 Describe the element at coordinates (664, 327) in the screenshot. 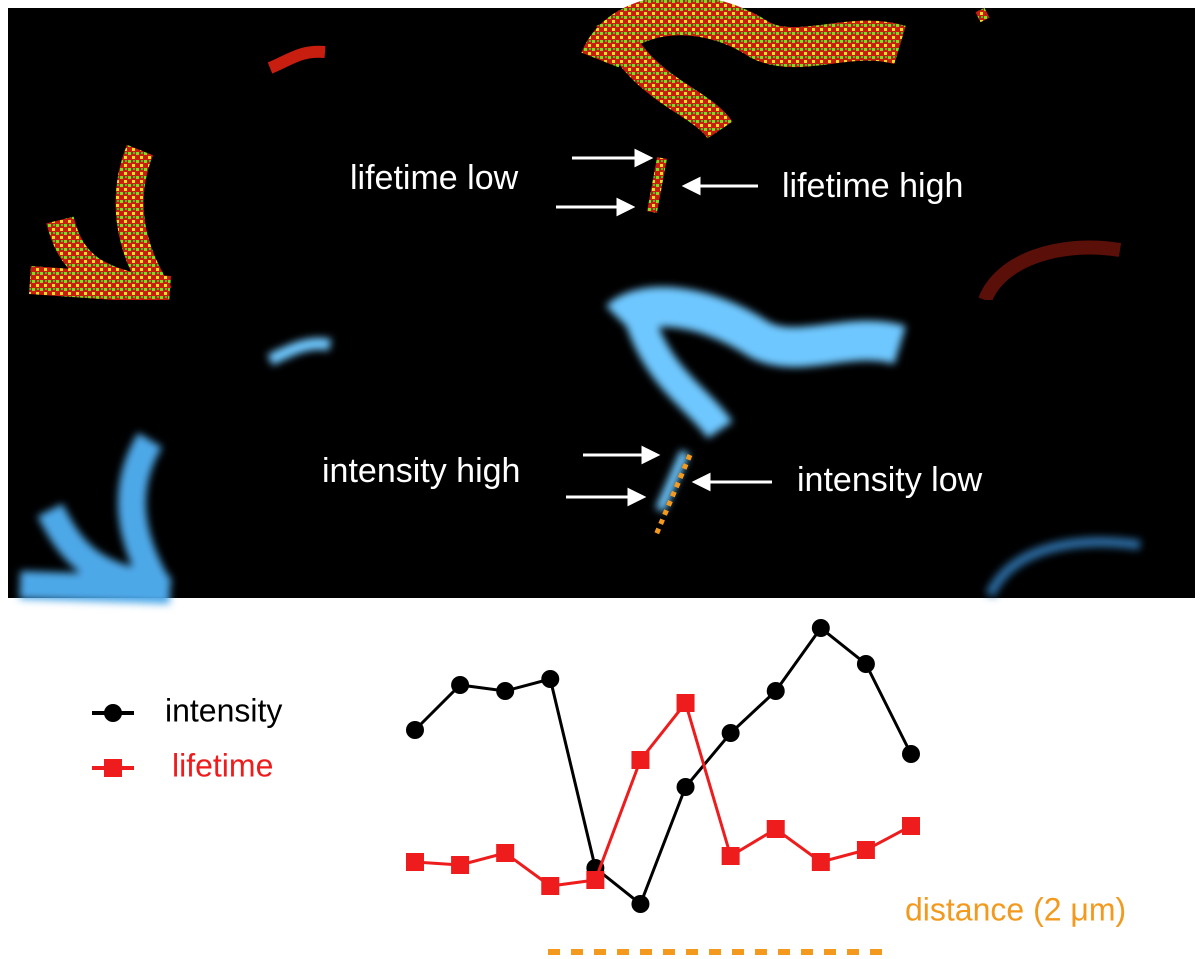

I see `arrows` at that location.